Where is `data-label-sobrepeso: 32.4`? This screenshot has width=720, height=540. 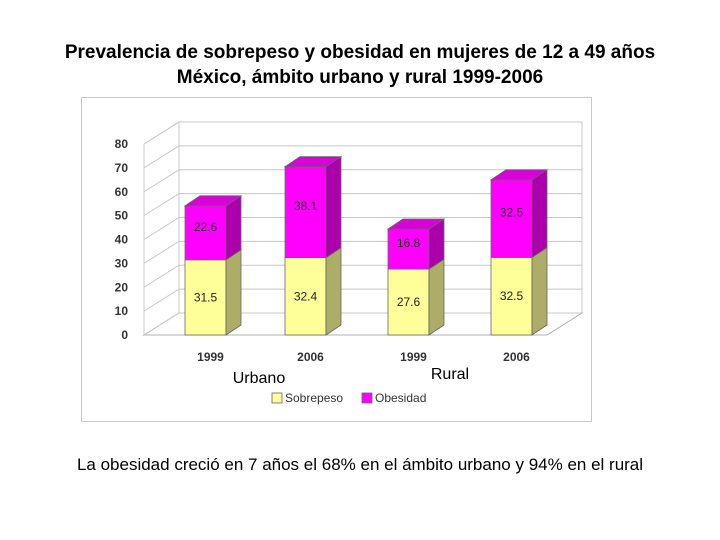 data-label-sobrepeso: 32.4 is located at coordinates (306, 296).